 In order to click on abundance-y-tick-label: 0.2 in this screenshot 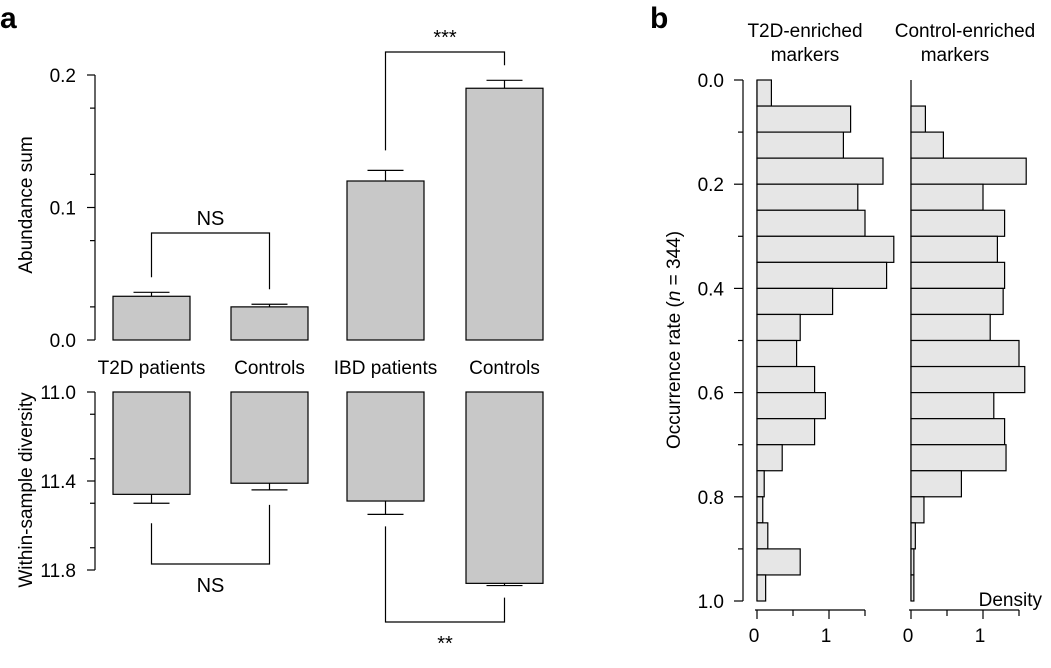, I will do `click(63, 76)`.